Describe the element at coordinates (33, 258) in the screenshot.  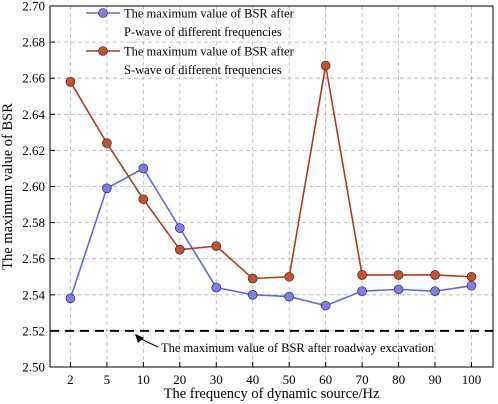
I see `y-tick-label: 2.56` at that location.